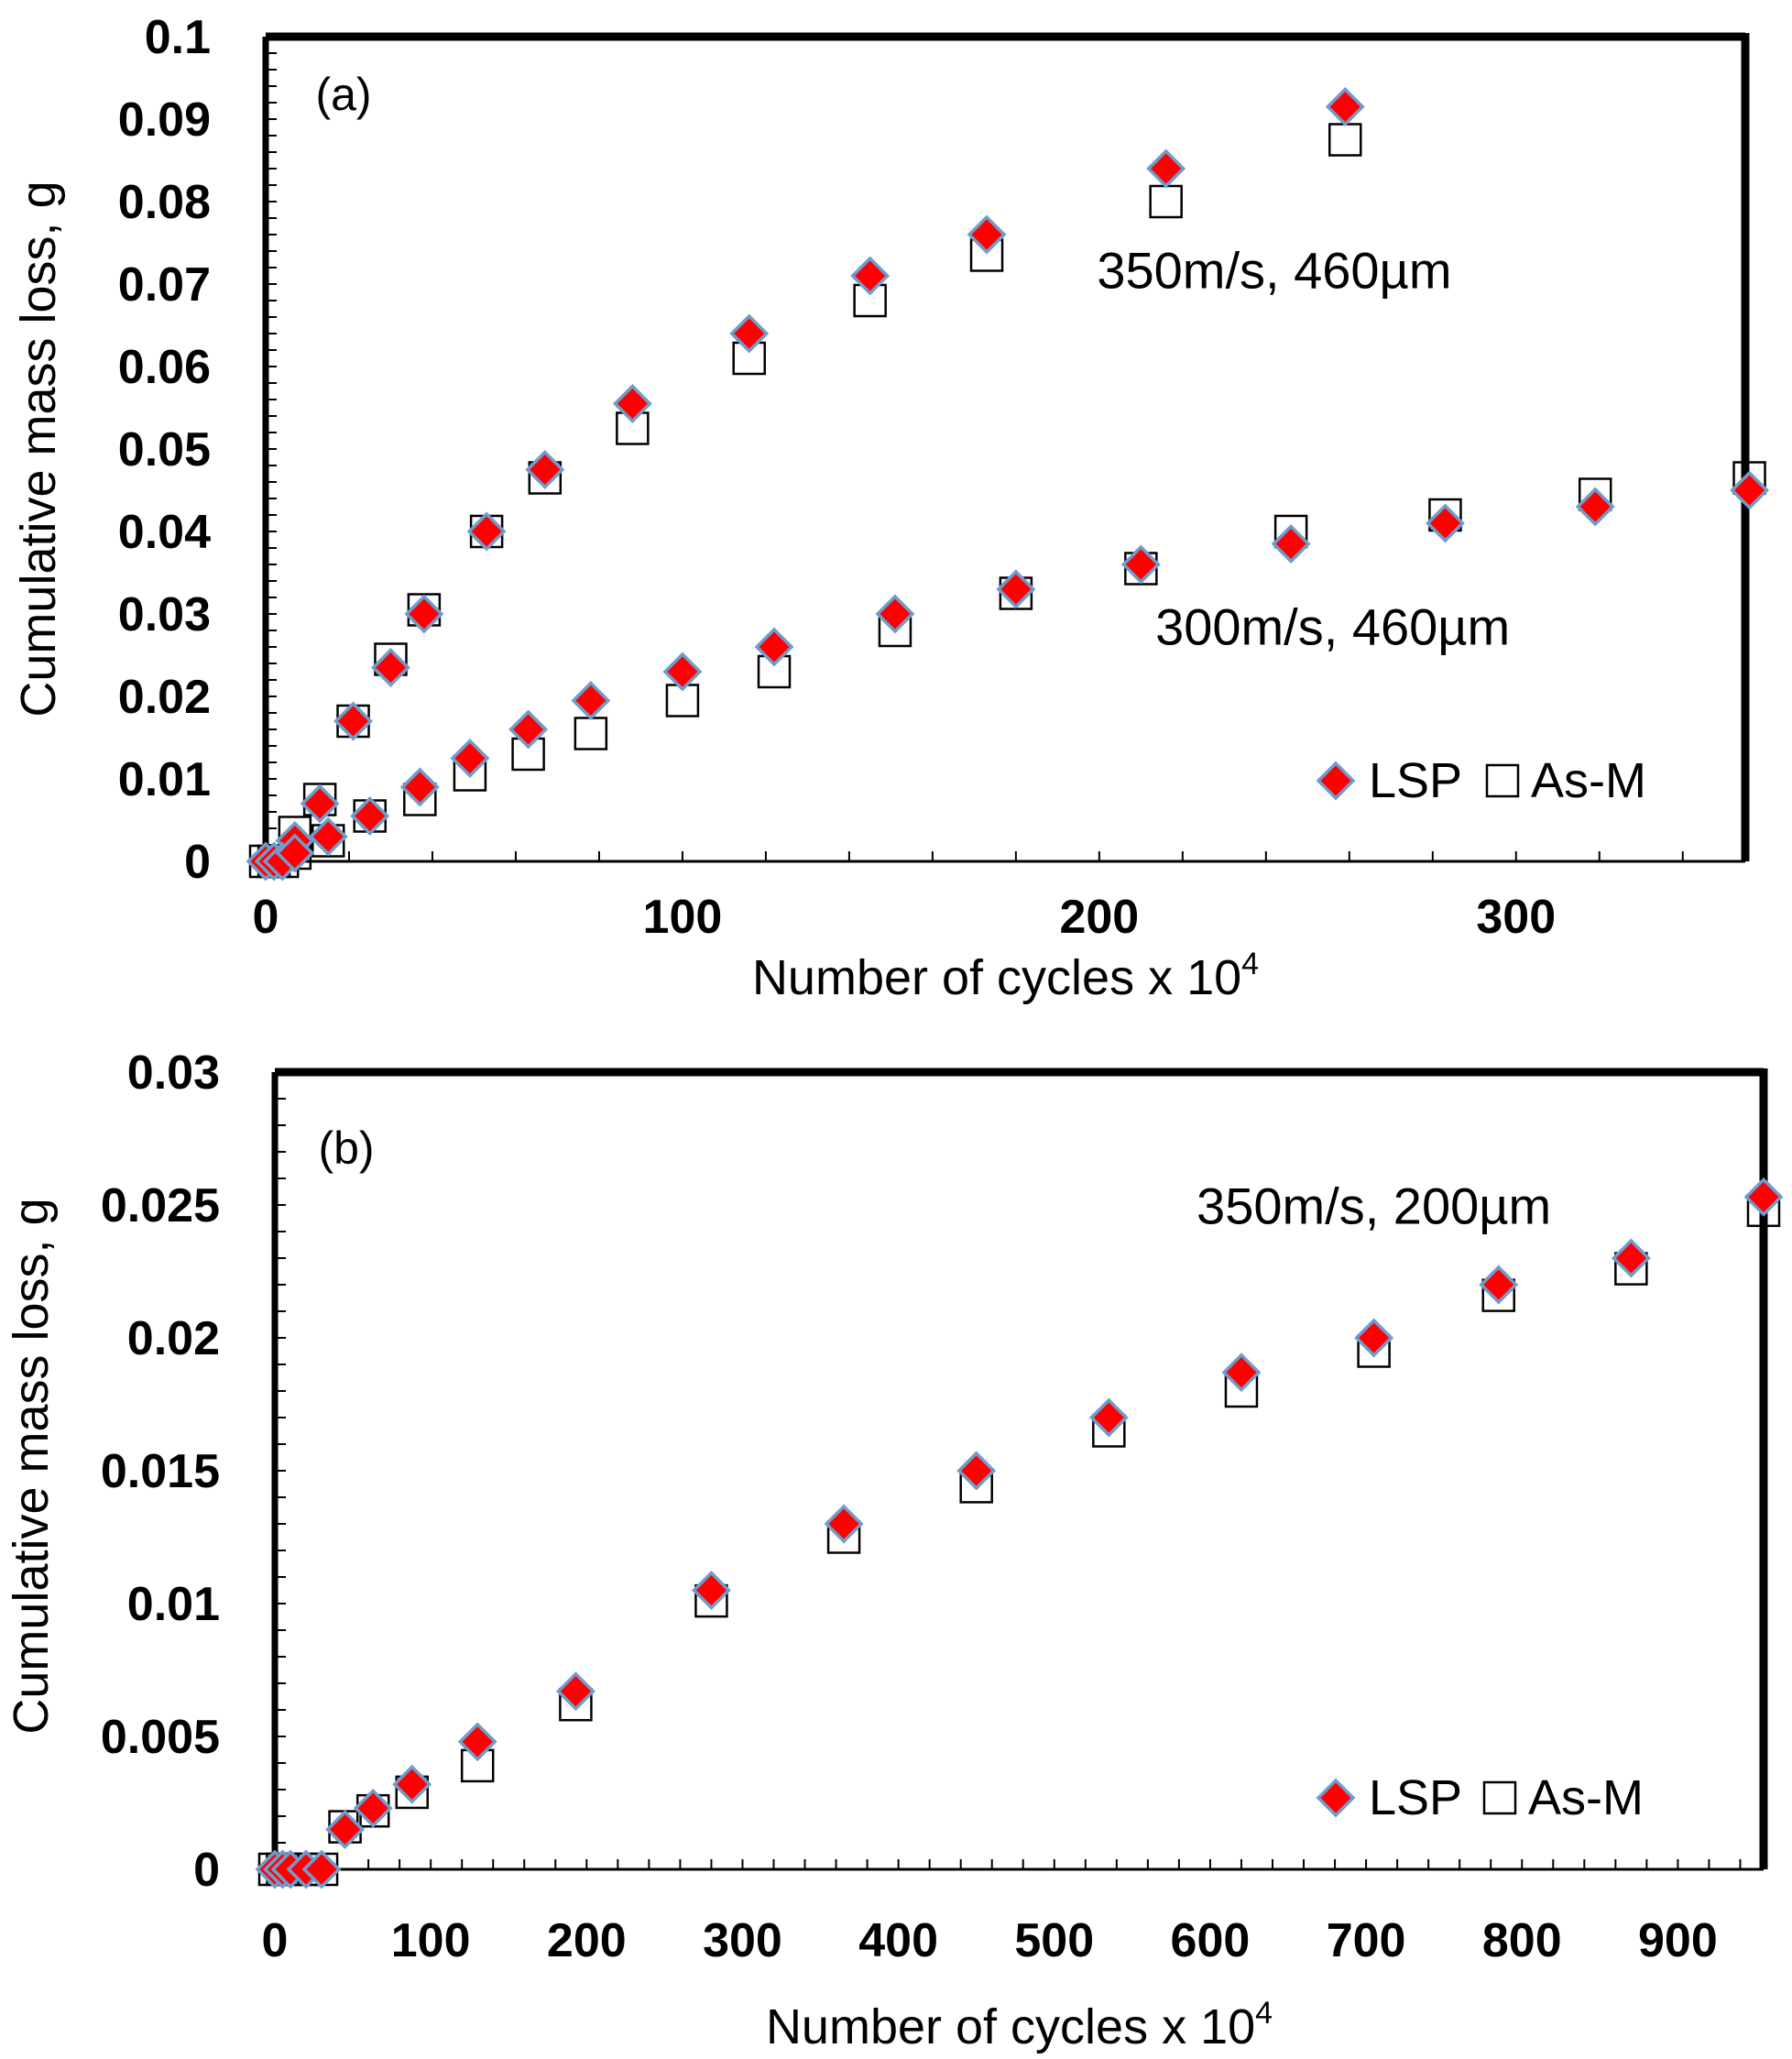  I want to click on x-tick-label: 0, so click(266, 917).